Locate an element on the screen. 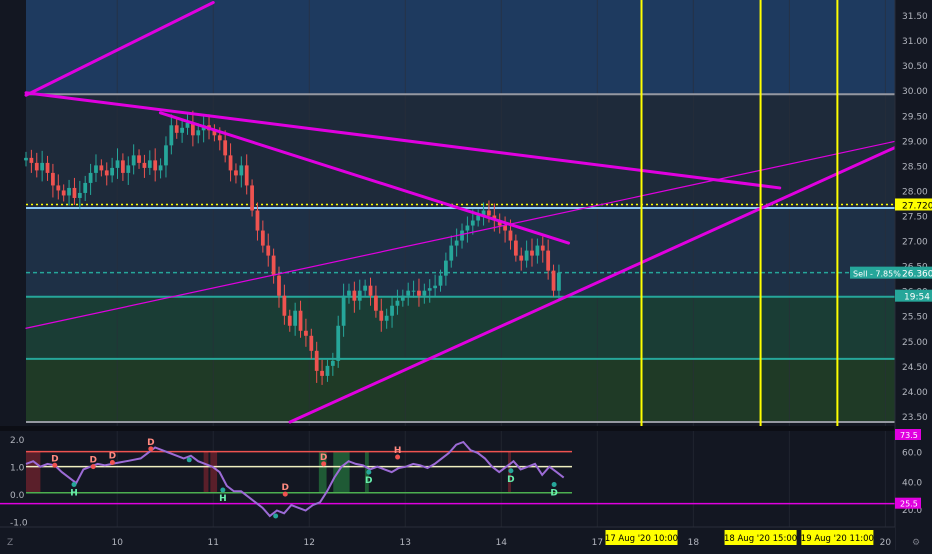 This screenshot has height=554, width=932. timezone-icon: Z is located at coordinates (10, 543).